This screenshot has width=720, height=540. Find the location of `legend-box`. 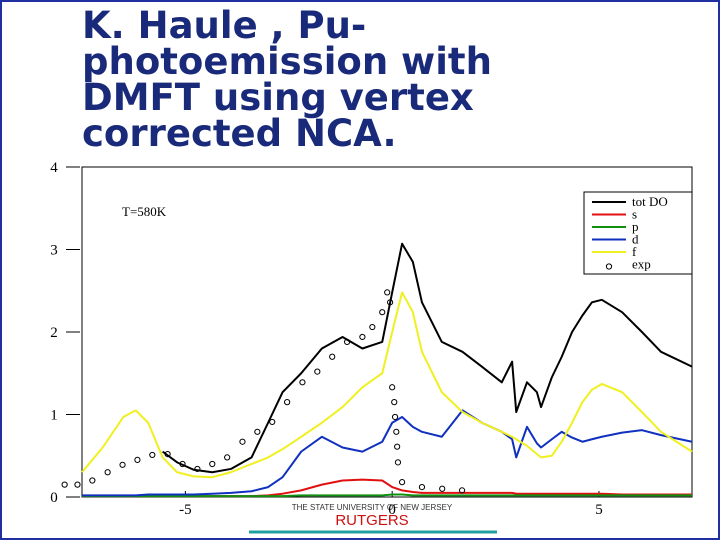

legend-box is located at coordinates (638, 233).